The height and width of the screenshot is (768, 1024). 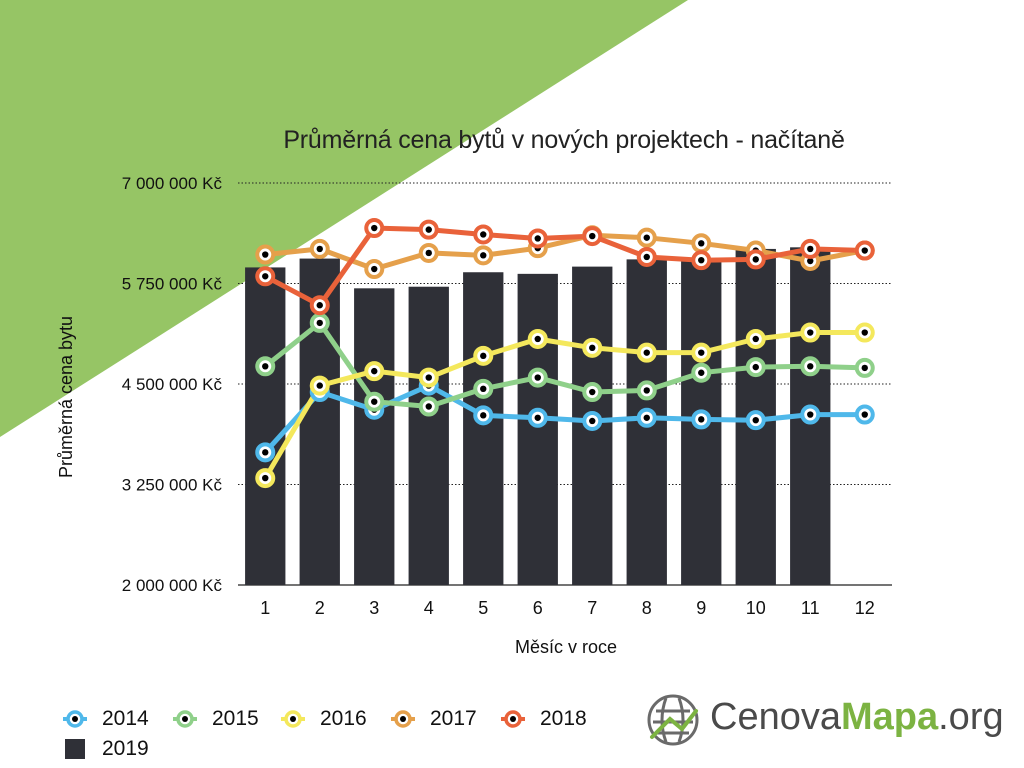 What do you see at coordinates (889, 717) in the screenshot?
I see `logo-text-bold: Mapa` at bounding box center [889, 717].